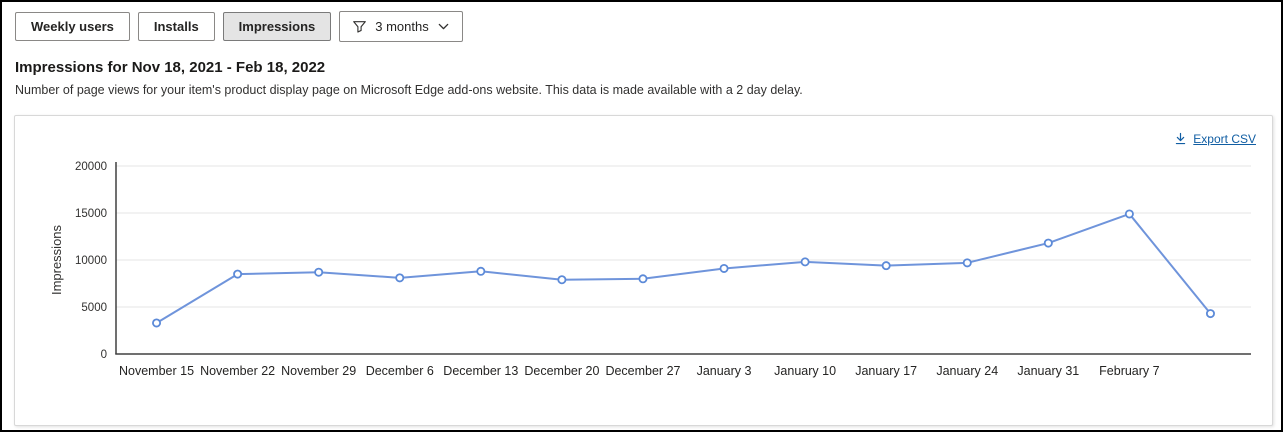 The width and height of the screenshot is (1283, 432). Describe the element at coordinates (480, 371) in the screenshot. I see `svg-text: December 13` at that location.